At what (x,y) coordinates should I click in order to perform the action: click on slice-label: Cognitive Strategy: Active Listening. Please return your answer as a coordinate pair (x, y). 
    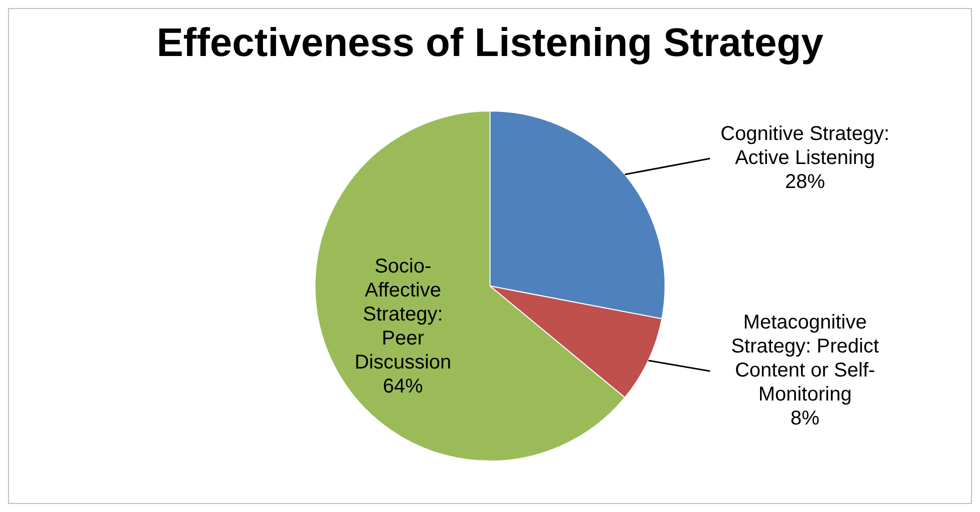
    Looking at the image, I should click on (805, 146).